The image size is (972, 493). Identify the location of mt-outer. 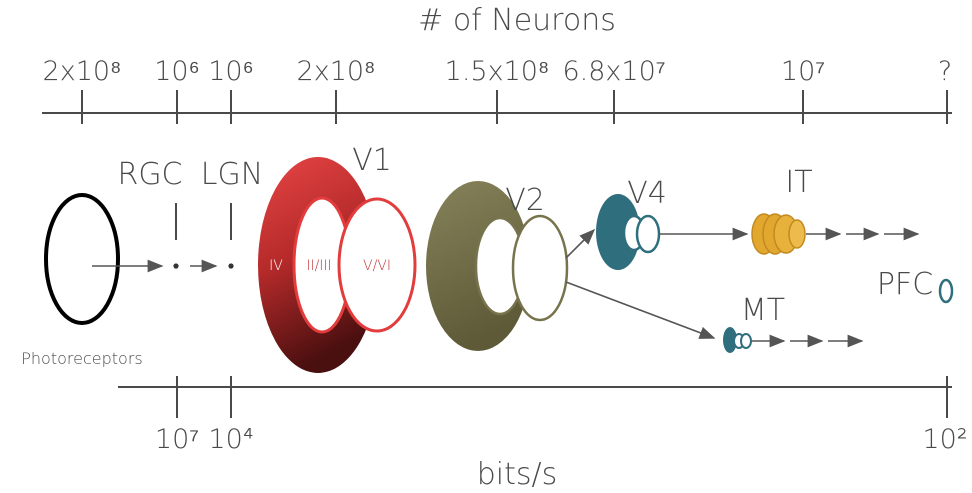
(730, 340).